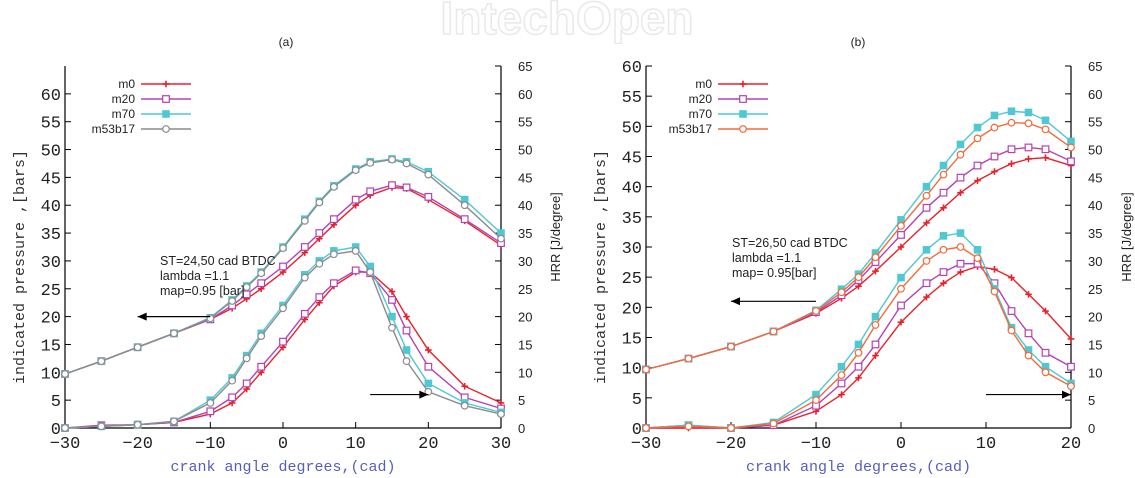  Describe the element at coordinates (51, 263) in the screenshot. I see `y-tick-label: 30` at that location.